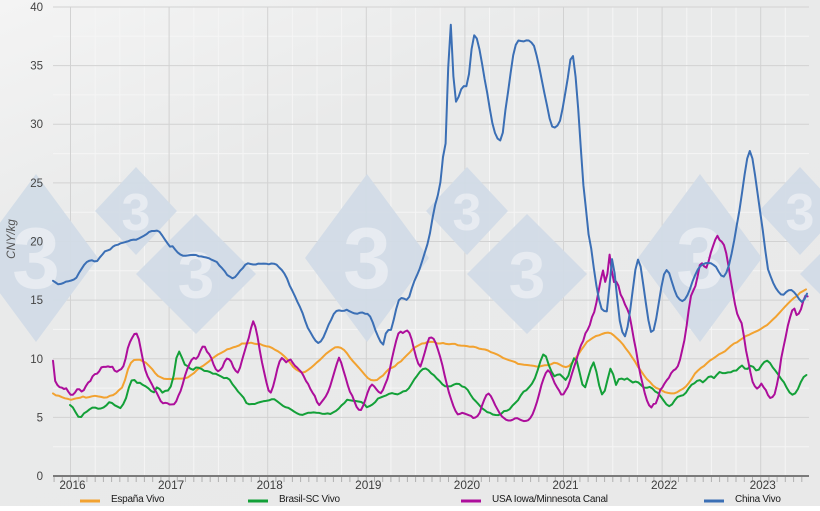 The width and height of the screenshot is (820, 511). What do you see at coordinates (550, 499) in the screenshot?
I see `svg-text: USA Iowa/Minnesota Canal` at bounding box center [550, 499].